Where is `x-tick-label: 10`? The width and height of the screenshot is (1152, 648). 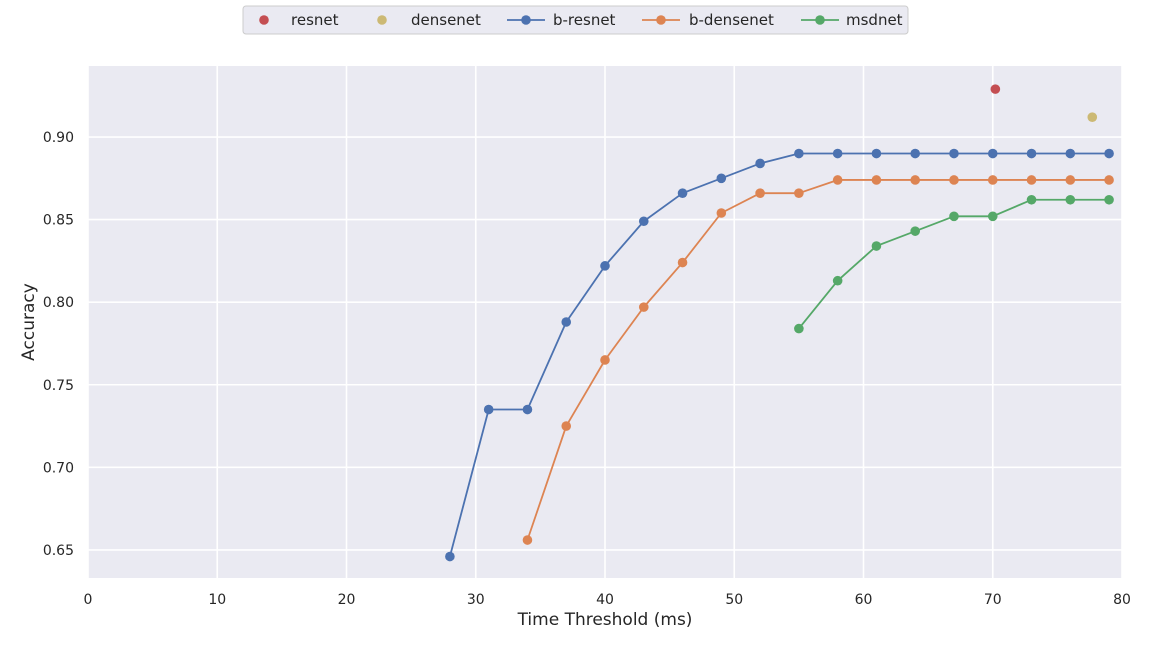 x-tick-label: 10 is located at coordinates (217, 600).